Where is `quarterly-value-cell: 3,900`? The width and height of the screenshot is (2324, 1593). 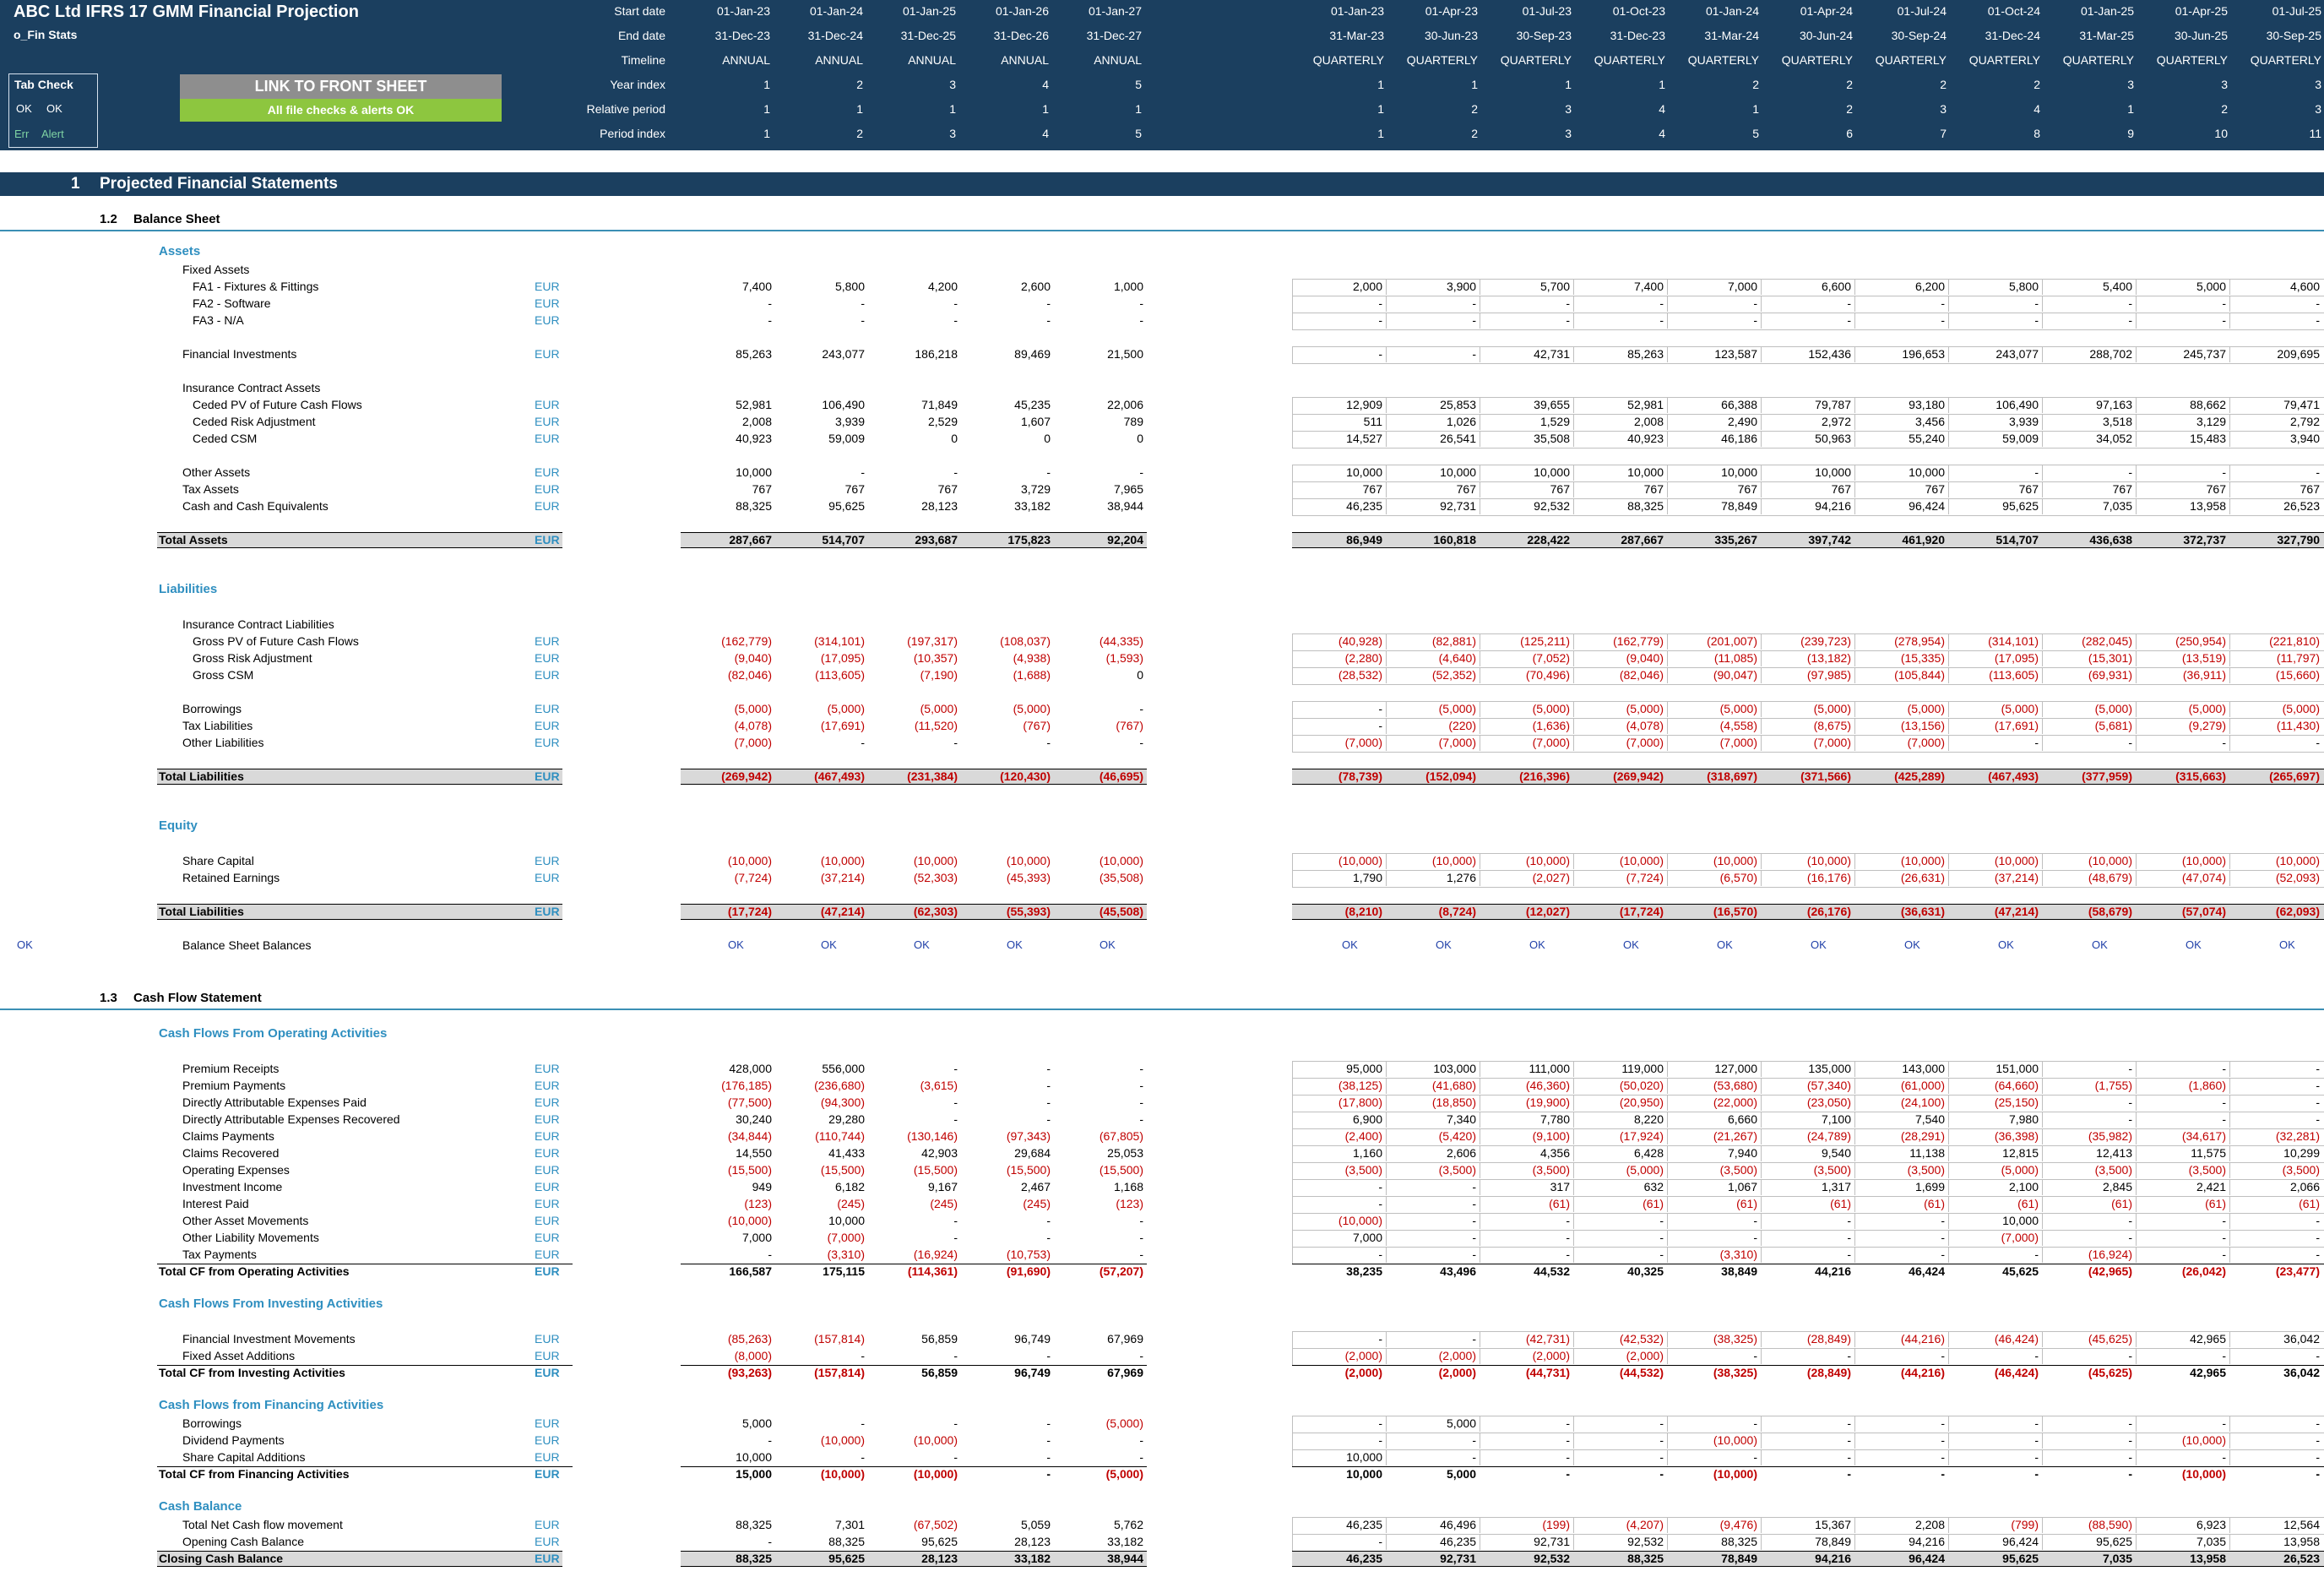 quarterly-value-cell: 3,900 is located at coordinates (1461, 286).